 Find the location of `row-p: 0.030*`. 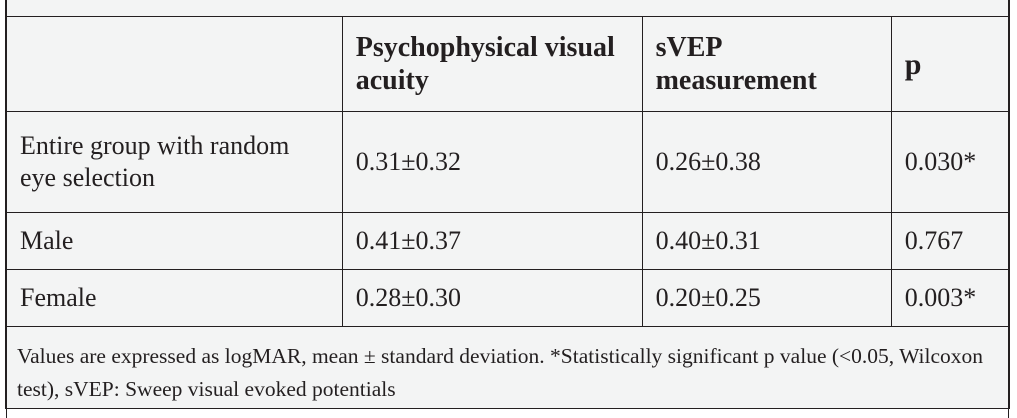

row-p: 0.030* is located at coordinates (949, 162).